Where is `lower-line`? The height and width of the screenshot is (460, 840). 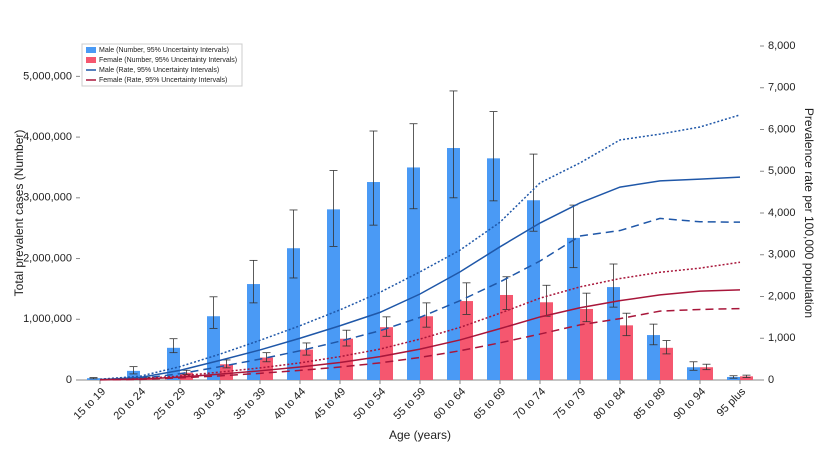
lower-line is located at coordinates (420, 344).